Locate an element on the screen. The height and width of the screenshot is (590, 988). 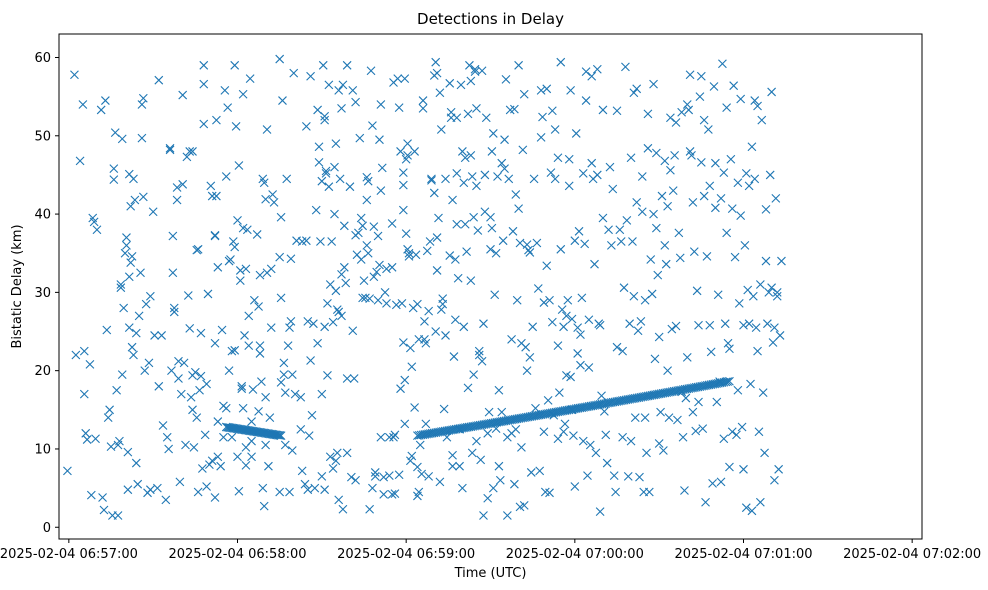
y-tick-label: 0 is located at coordinates (47, 528).